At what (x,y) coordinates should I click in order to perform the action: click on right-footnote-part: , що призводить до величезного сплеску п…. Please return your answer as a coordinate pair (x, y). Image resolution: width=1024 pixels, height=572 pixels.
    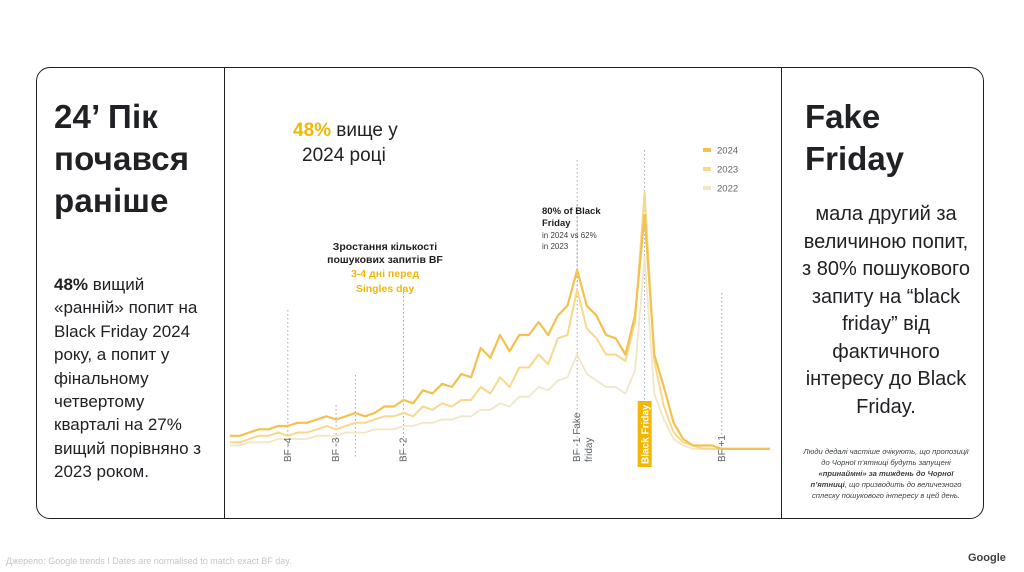
    Looking at the image, I should click on (886, 490).